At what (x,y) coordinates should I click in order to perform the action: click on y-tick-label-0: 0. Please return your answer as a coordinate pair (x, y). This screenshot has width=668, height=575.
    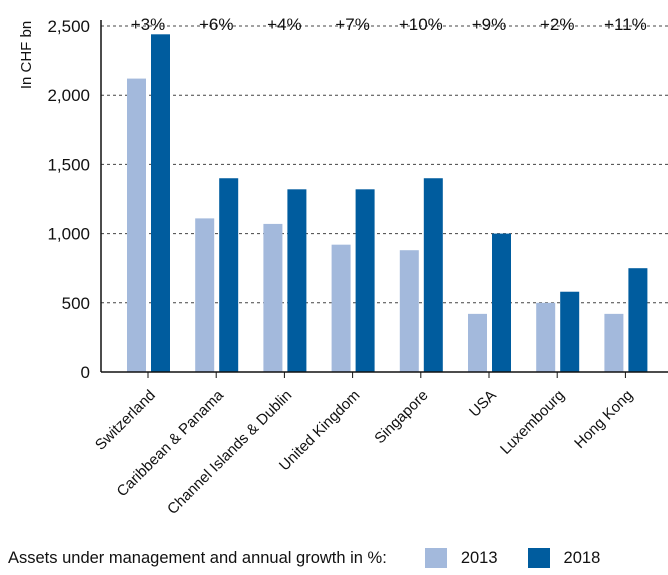
    Looking at the image, I should click on (85, 372).